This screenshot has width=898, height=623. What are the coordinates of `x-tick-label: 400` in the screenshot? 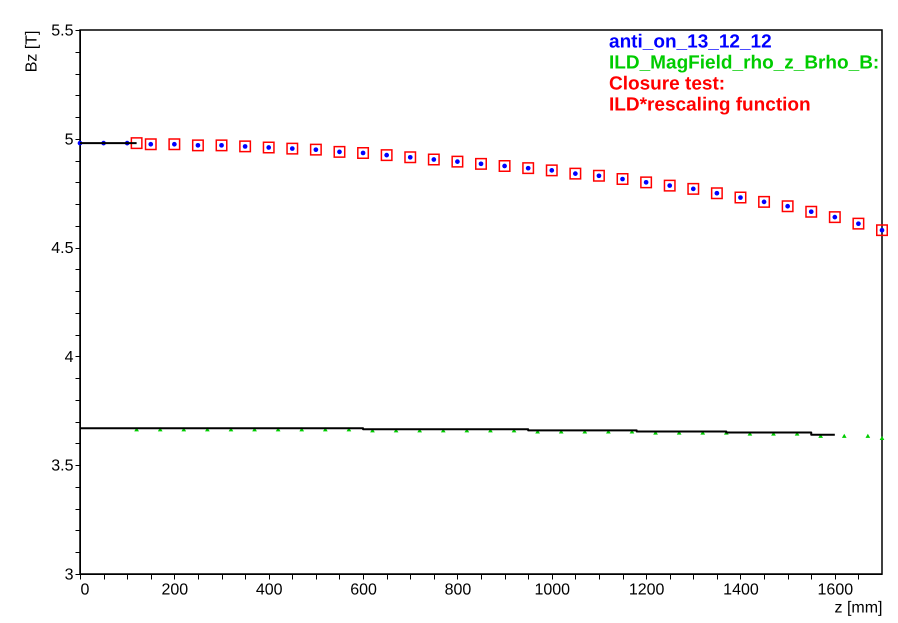 It's located at (269, 590).